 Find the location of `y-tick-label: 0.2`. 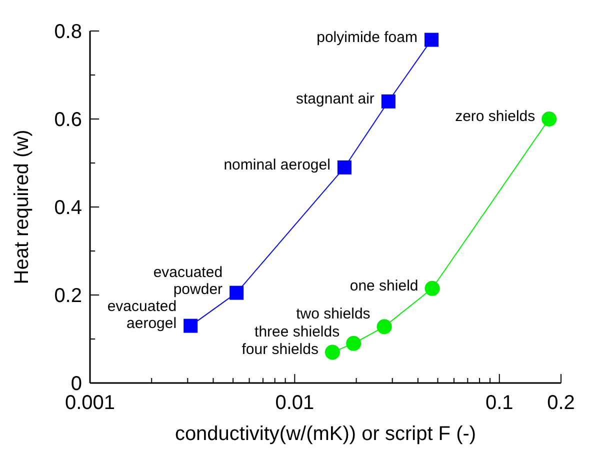

y-tick-label: 0.2 is located at coordinates (68, 296).